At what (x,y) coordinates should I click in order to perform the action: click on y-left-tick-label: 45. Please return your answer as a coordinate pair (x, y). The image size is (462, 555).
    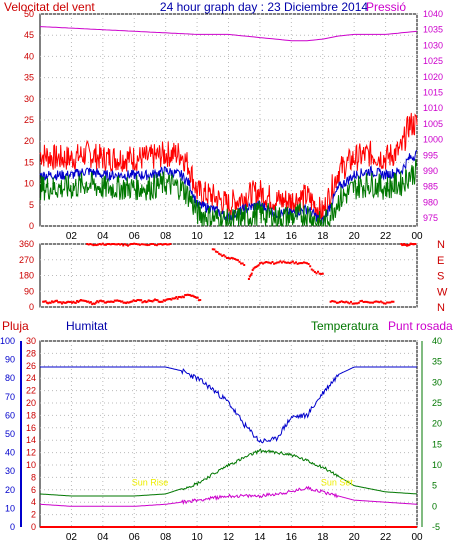
    Looking at the image, I should click on (29, 35).